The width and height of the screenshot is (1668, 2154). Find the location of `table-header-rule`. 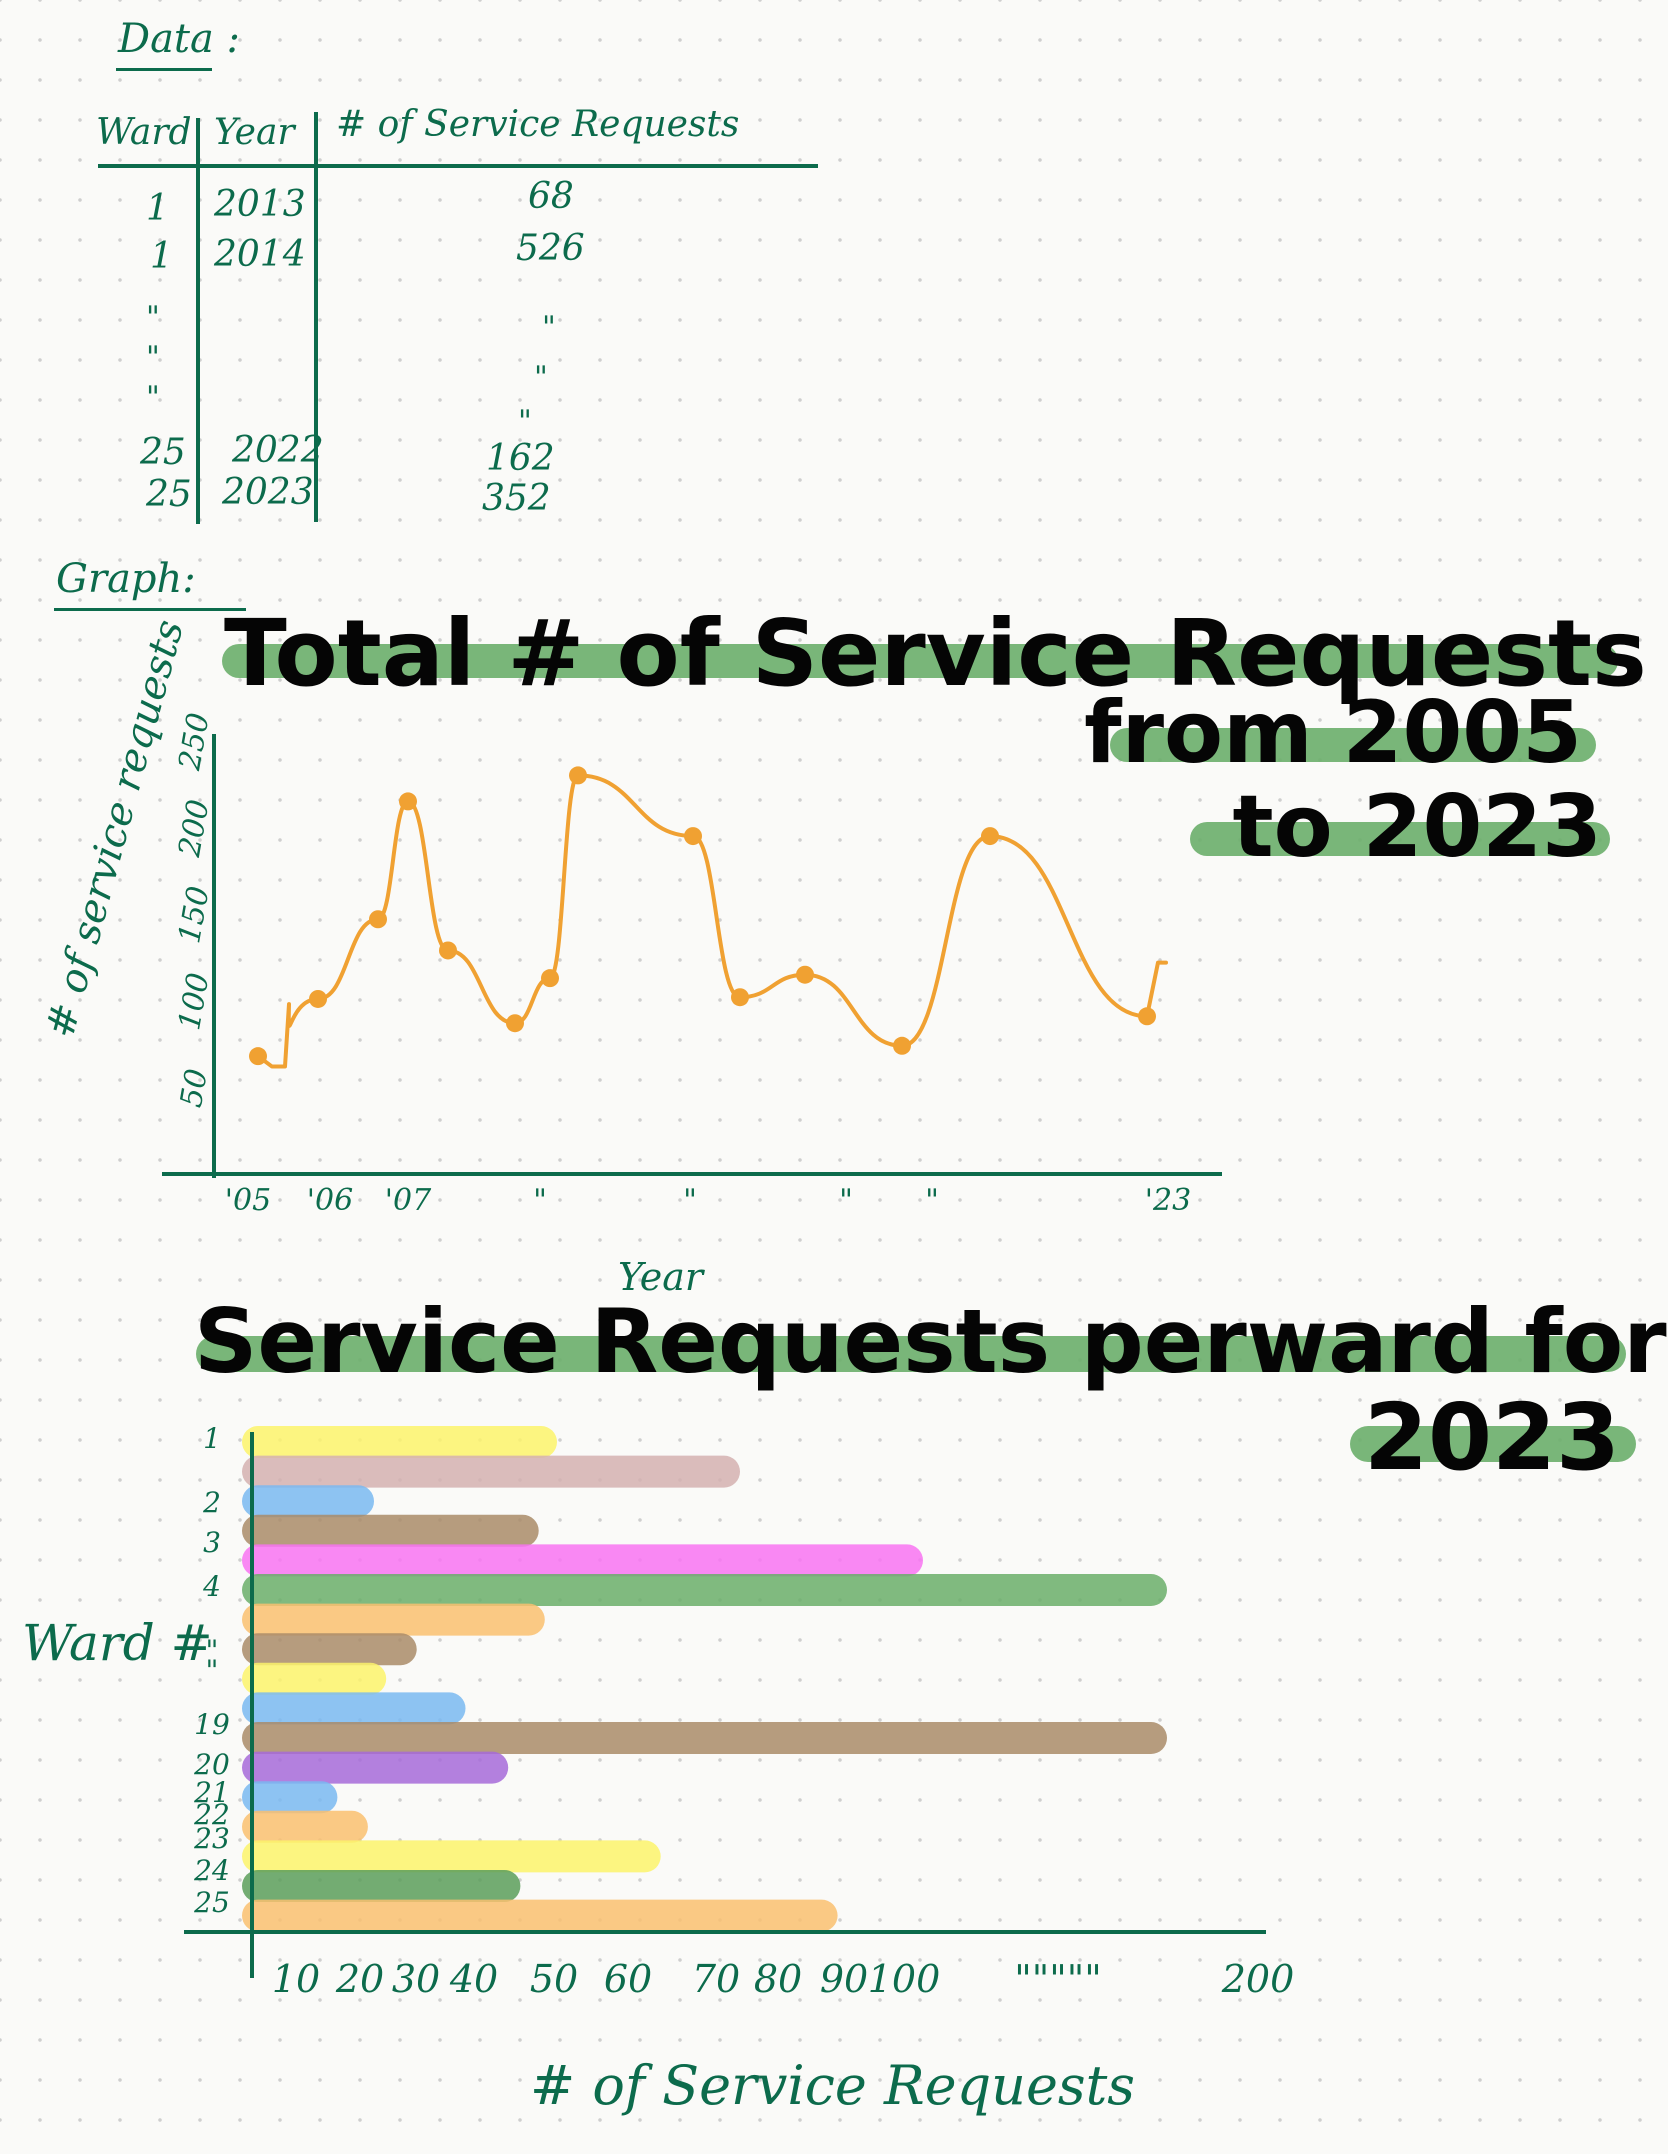

table-header-rule is located at coordinates (458, 166).